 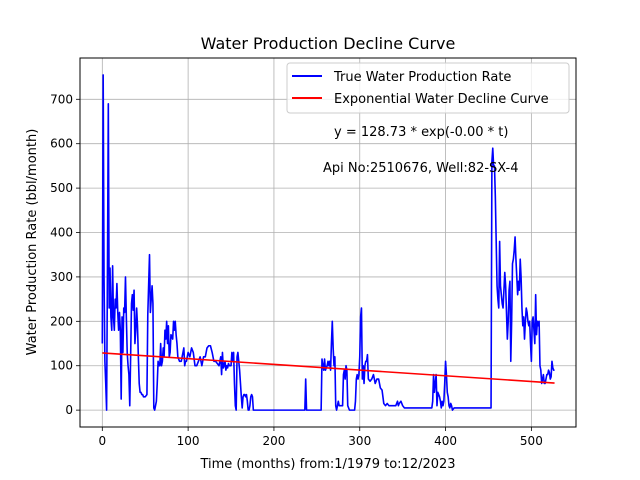 I want to click on y-tick-label: 700, so click(x=61, y=99).